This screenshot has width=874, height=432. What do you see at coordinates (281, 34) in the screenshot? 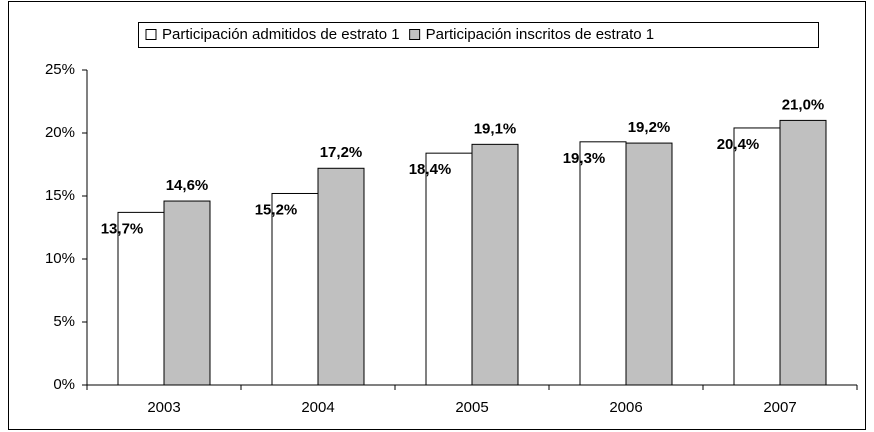
I see `legend-label: Participación admitidos de estrato 1` at bounding box center [281, 34].